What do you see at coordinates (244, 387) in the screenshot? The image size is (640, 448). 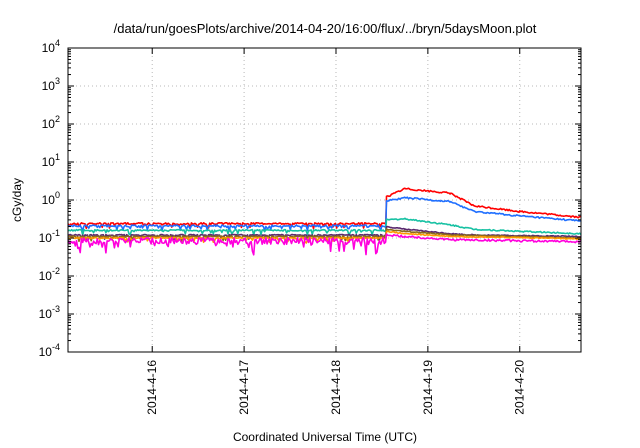 I see `x-tick-label: 2014-4-17` at bounding box center [244, 387].